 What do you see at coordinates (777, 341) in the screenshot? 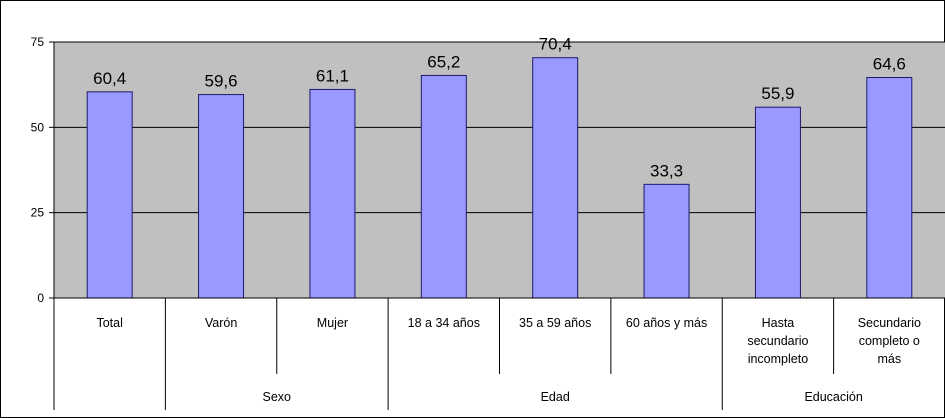
I see `category-label: secundario` at bounding box center [777, 341].